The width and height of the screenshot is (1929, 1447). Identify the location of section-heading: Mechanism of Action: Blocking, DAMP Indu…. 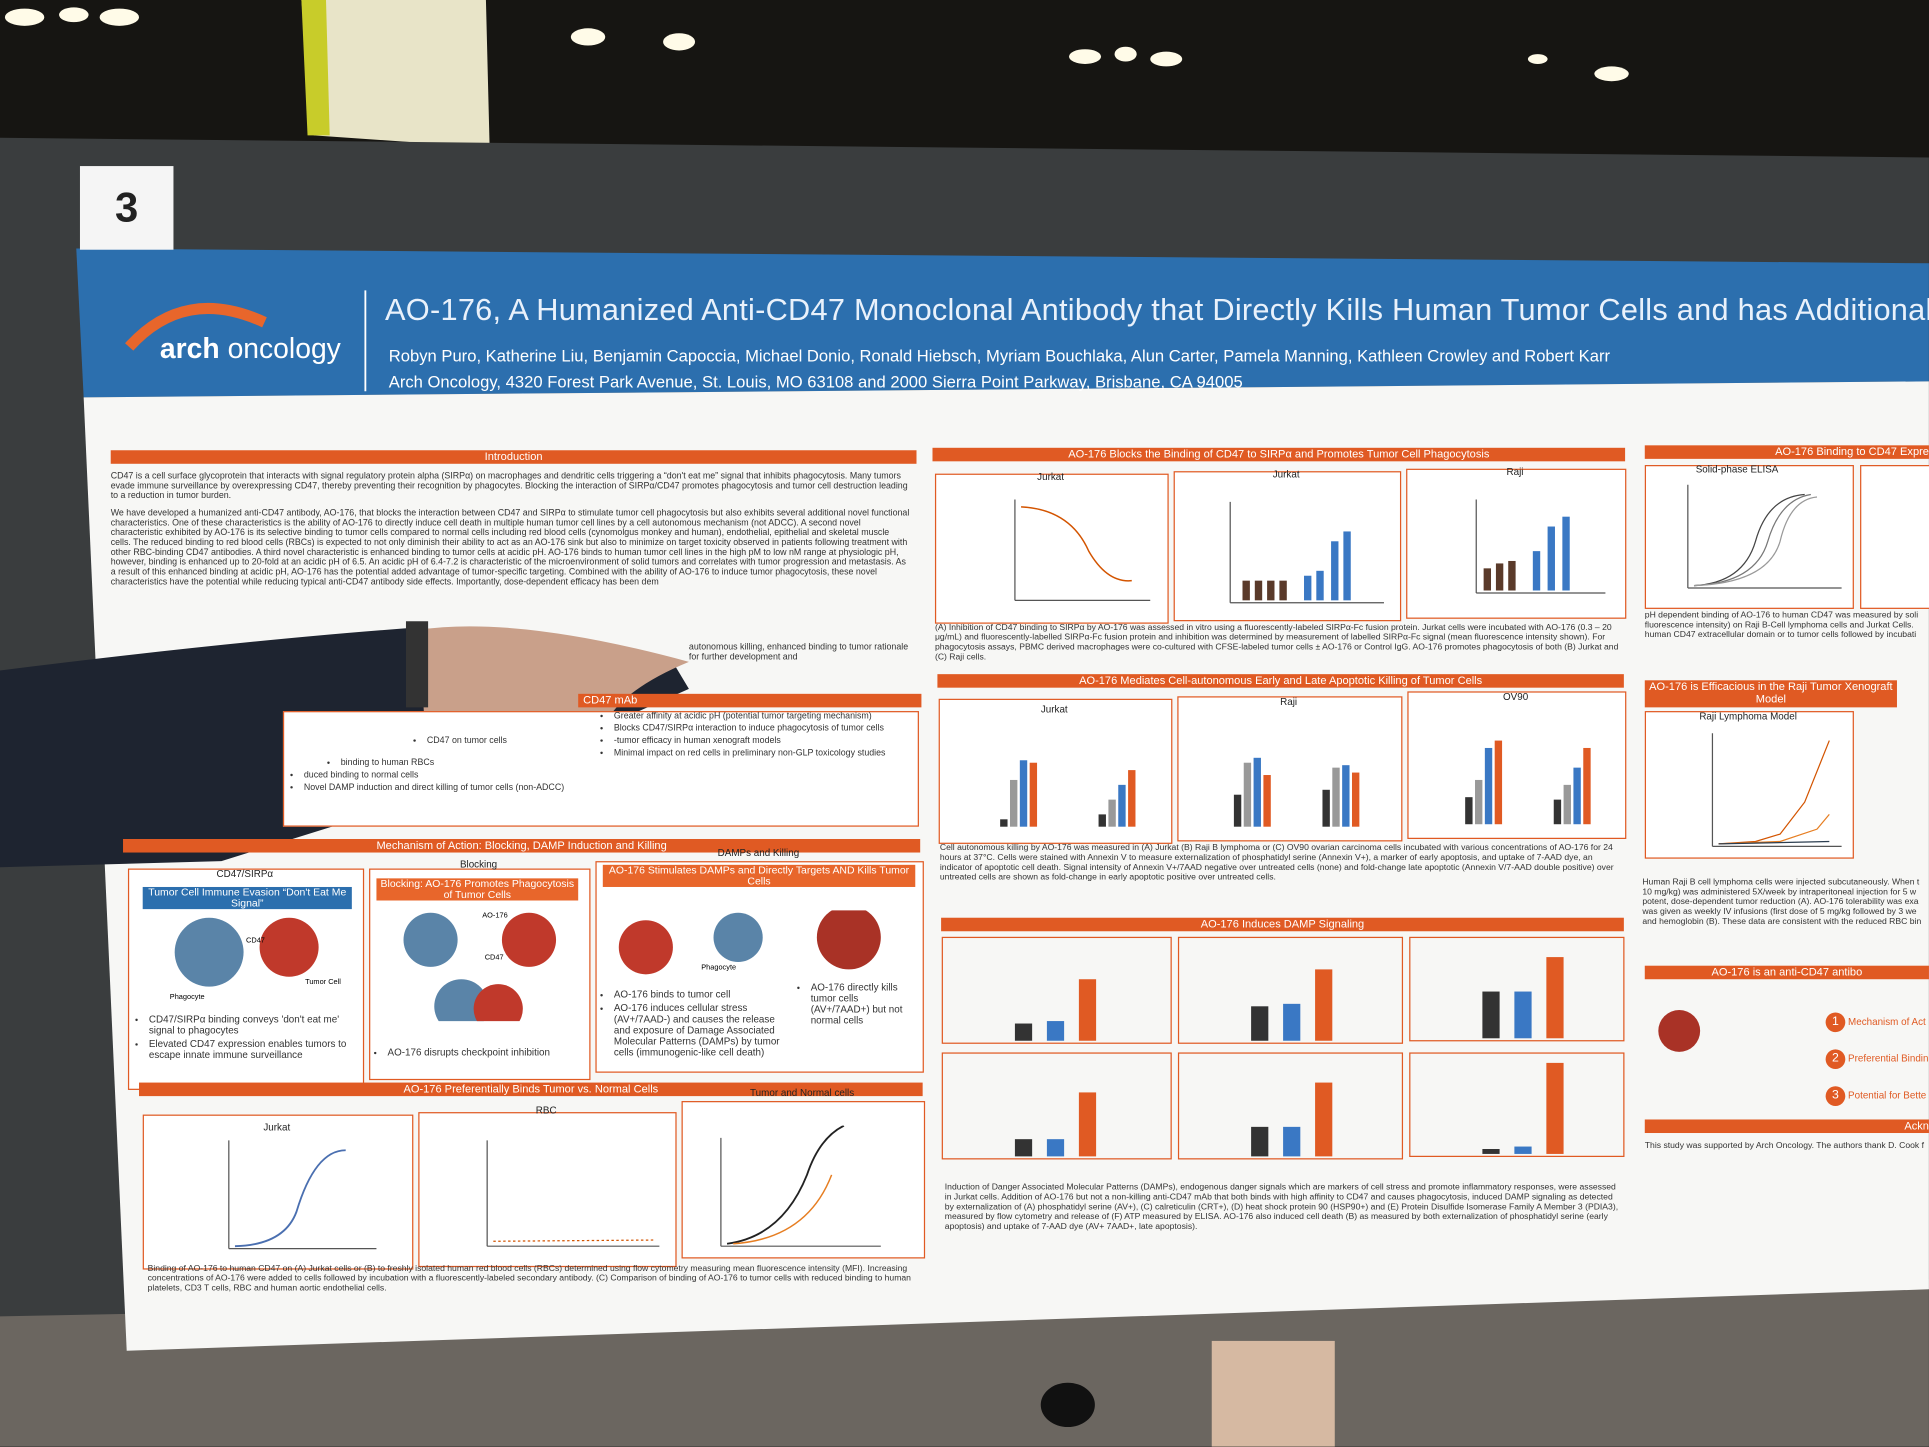
(522, 845).